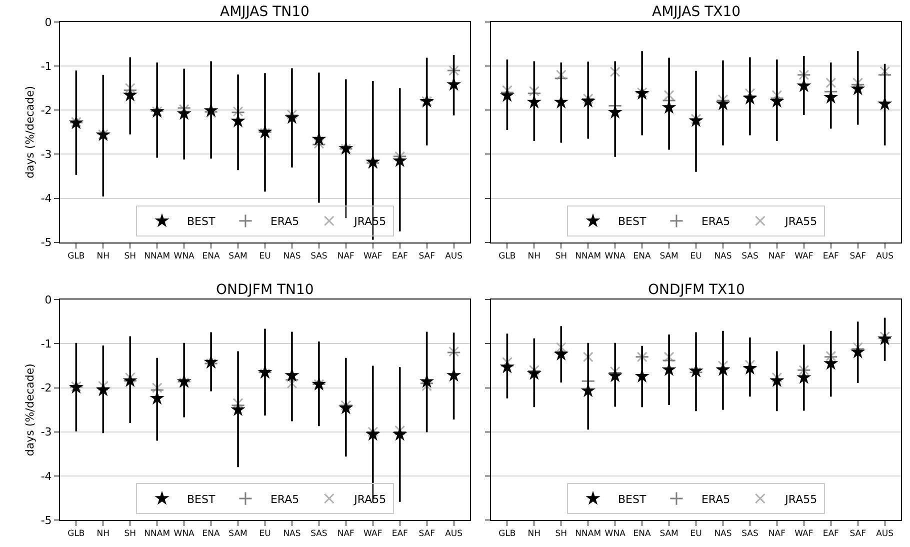 This screenshot has width=910, height=547. Describe the element at coordinates (696, 290) in the screenshot. I see `chart-title: ONDJFM TX10` at that location.